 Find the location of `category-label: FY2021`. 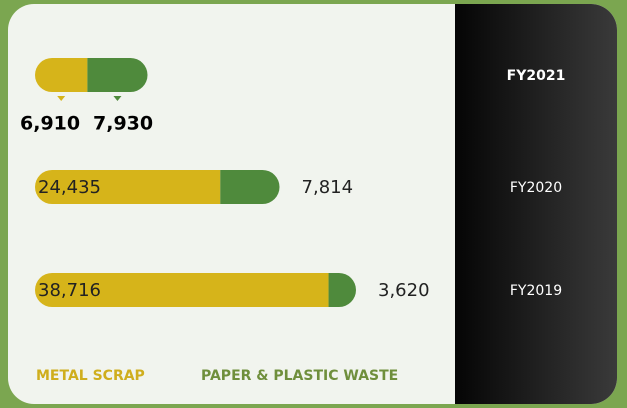

category-label: FY2021 is located at coordinates (536, 76).